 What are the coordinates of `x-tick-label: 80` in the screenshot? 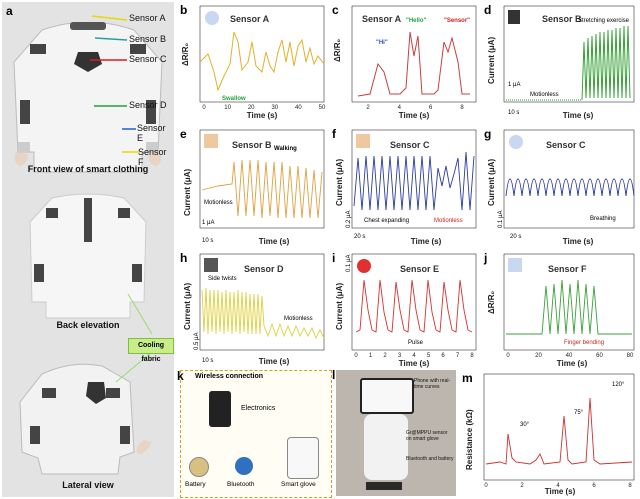 It's located at (630, 356).